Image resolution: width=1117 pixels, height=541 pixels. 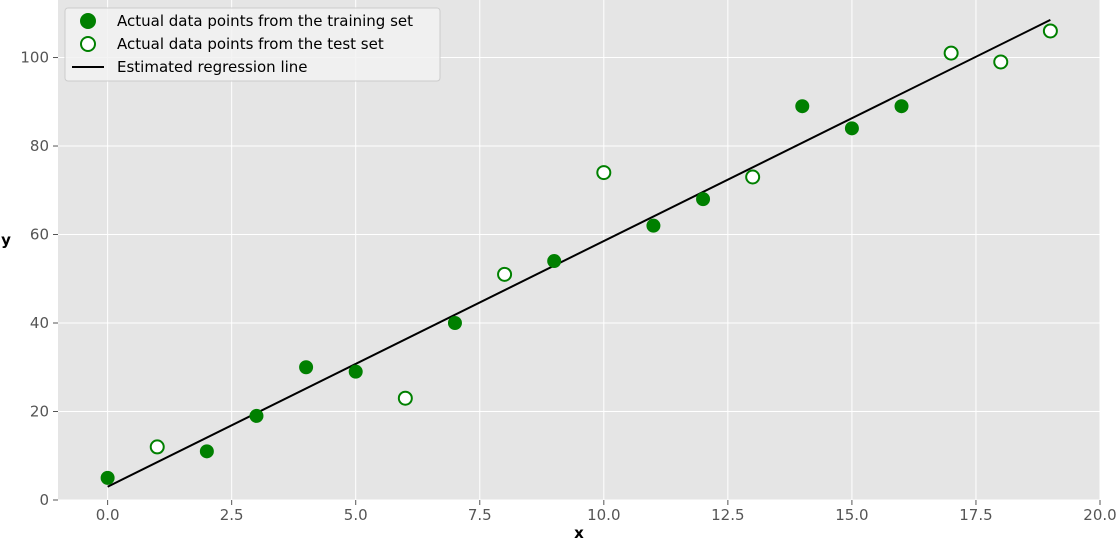 What do you see at coordinates (727, 515) in the screenshot?
I see `x-tick-label: 12.5` at bounding box center [727, 515].